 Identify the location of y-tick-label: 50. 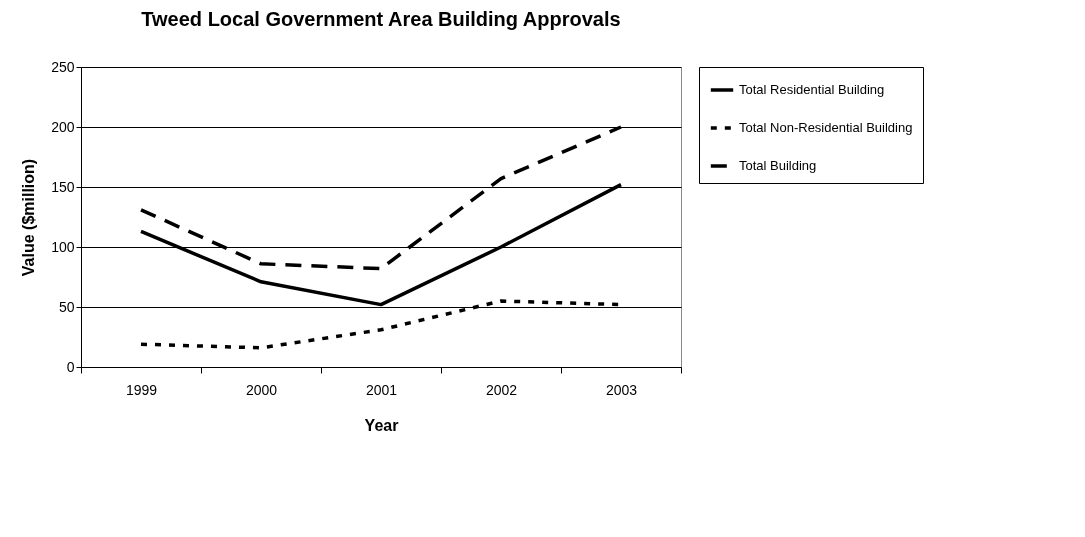
(66, 306).